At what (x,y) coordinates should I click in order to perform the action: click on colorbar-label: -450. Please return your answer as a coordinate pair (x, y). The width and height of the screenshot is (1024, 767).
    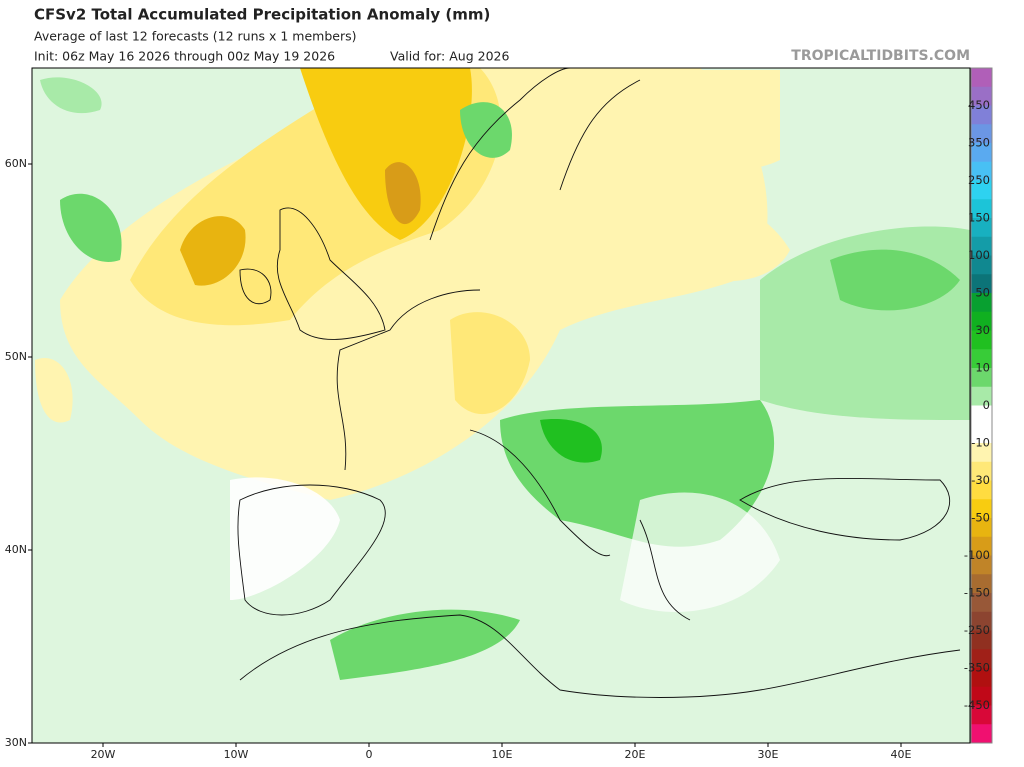
    Looking at the image, I should click on (977, 705).